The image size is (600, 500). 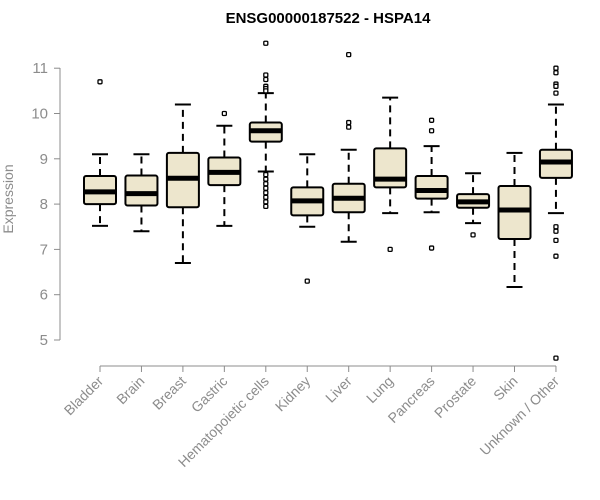 I want to click on x-tick-label: Breast, so click(x=169, y=393).